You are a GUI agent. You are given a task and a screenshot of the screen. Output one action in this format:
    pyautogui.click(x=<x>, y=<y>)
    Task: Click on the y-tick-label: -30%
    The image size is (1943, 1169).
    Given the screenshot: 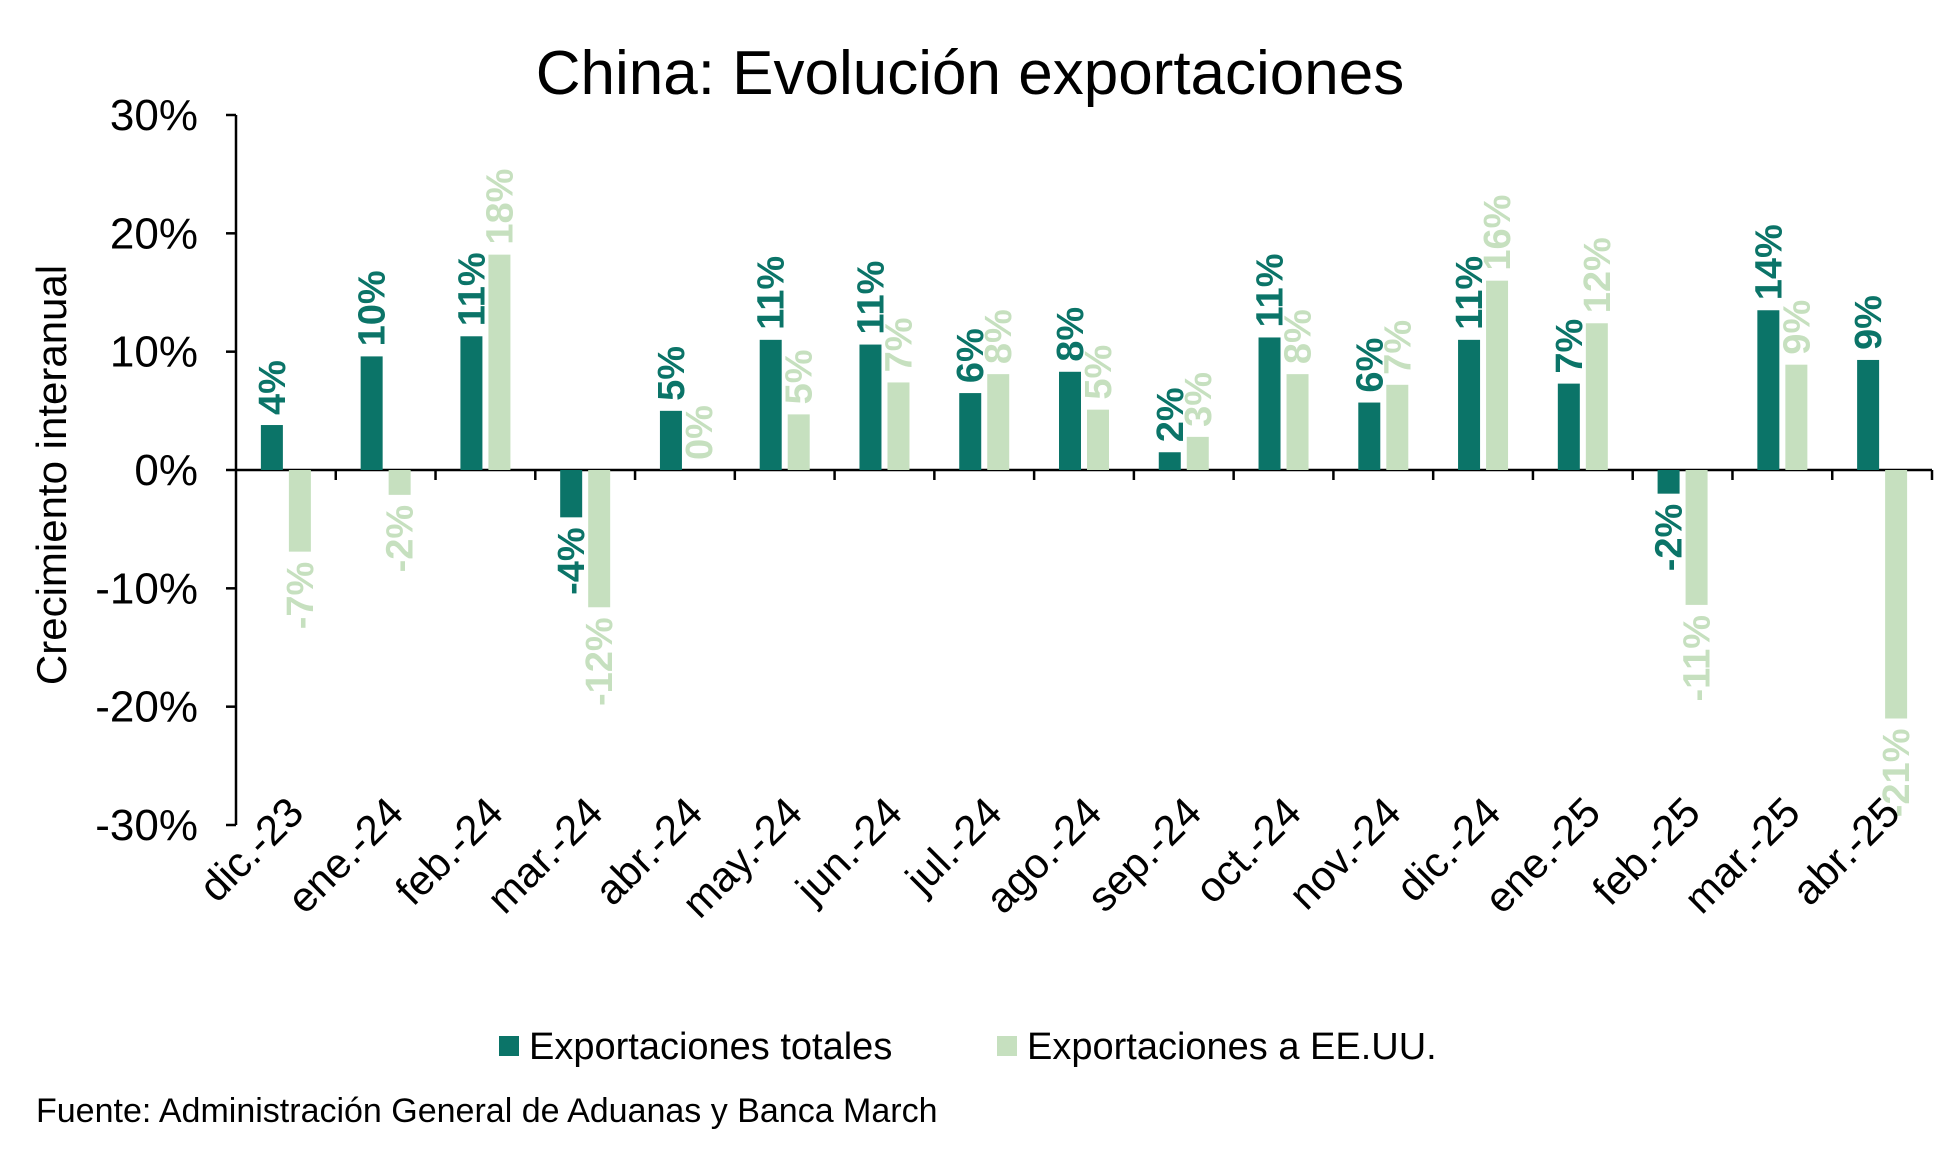 What is the action you would take?
    pyautogui.click(x=146, y=825)
    